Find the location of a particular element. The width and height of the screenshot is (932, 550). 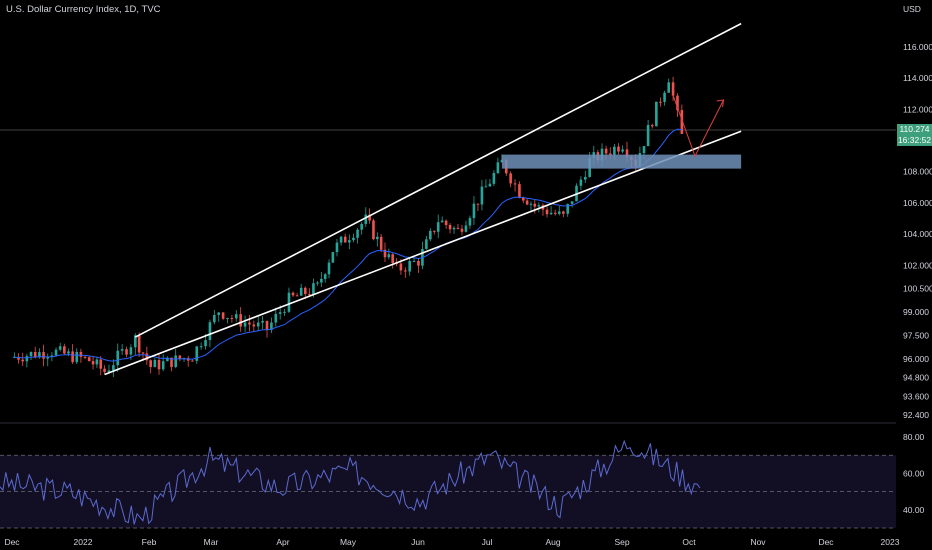

price-tick-label: 96.000 is located at coordinates (916, 359).